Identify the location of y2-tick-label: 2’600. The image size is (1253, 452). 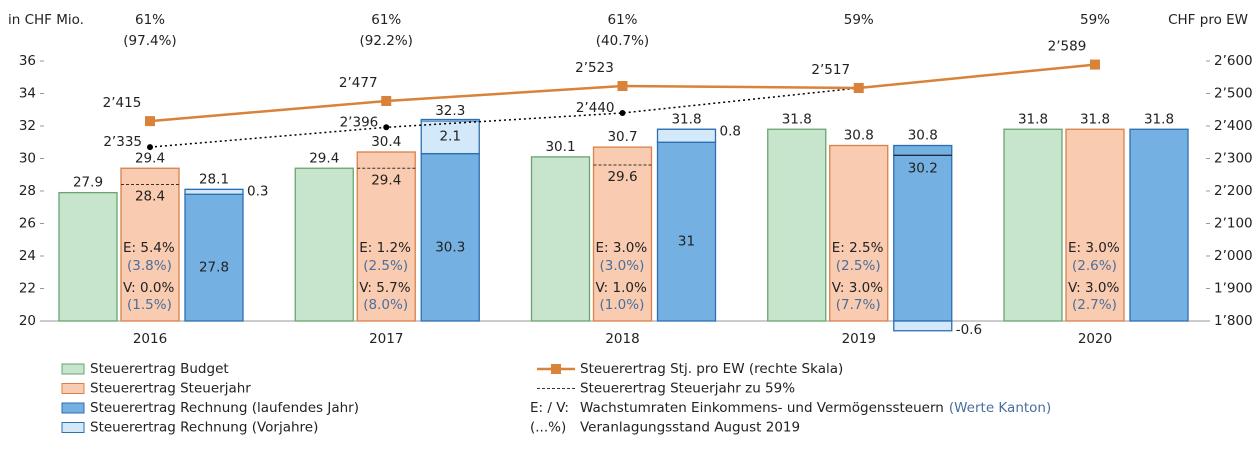
(1233, 61).